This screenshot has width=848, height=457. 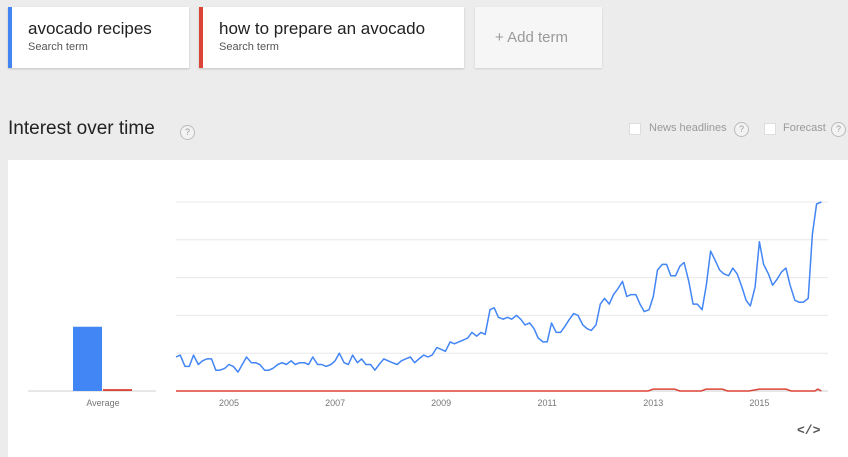 What do you see at coordinates (770, 129) in the screenshot?
I see `forecast-checkbox` at bounding box center [770, 129].